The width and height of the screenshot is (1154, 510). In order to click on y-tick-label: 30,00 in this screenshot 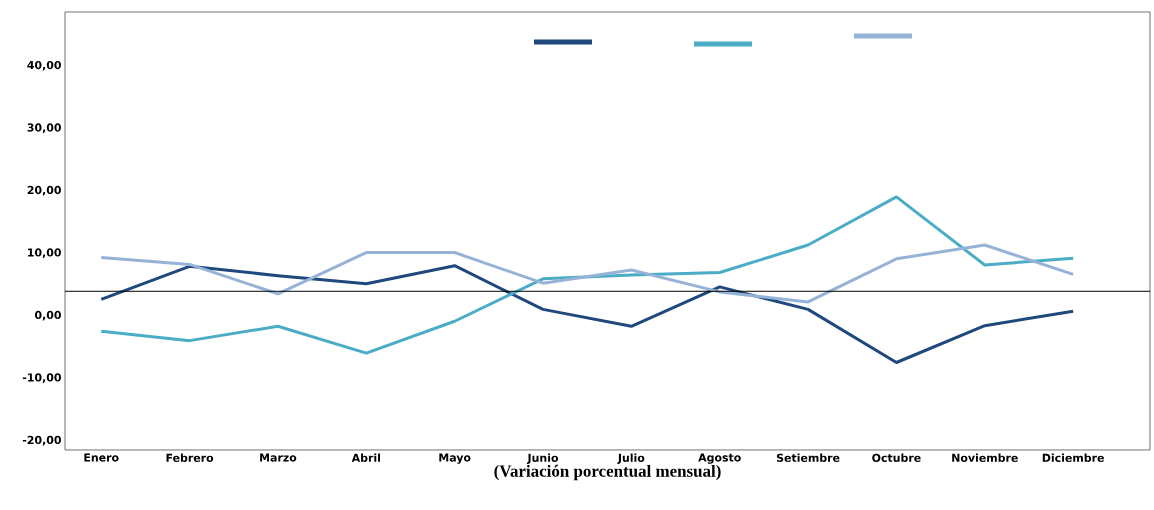, I will do `click(44, 128)`.